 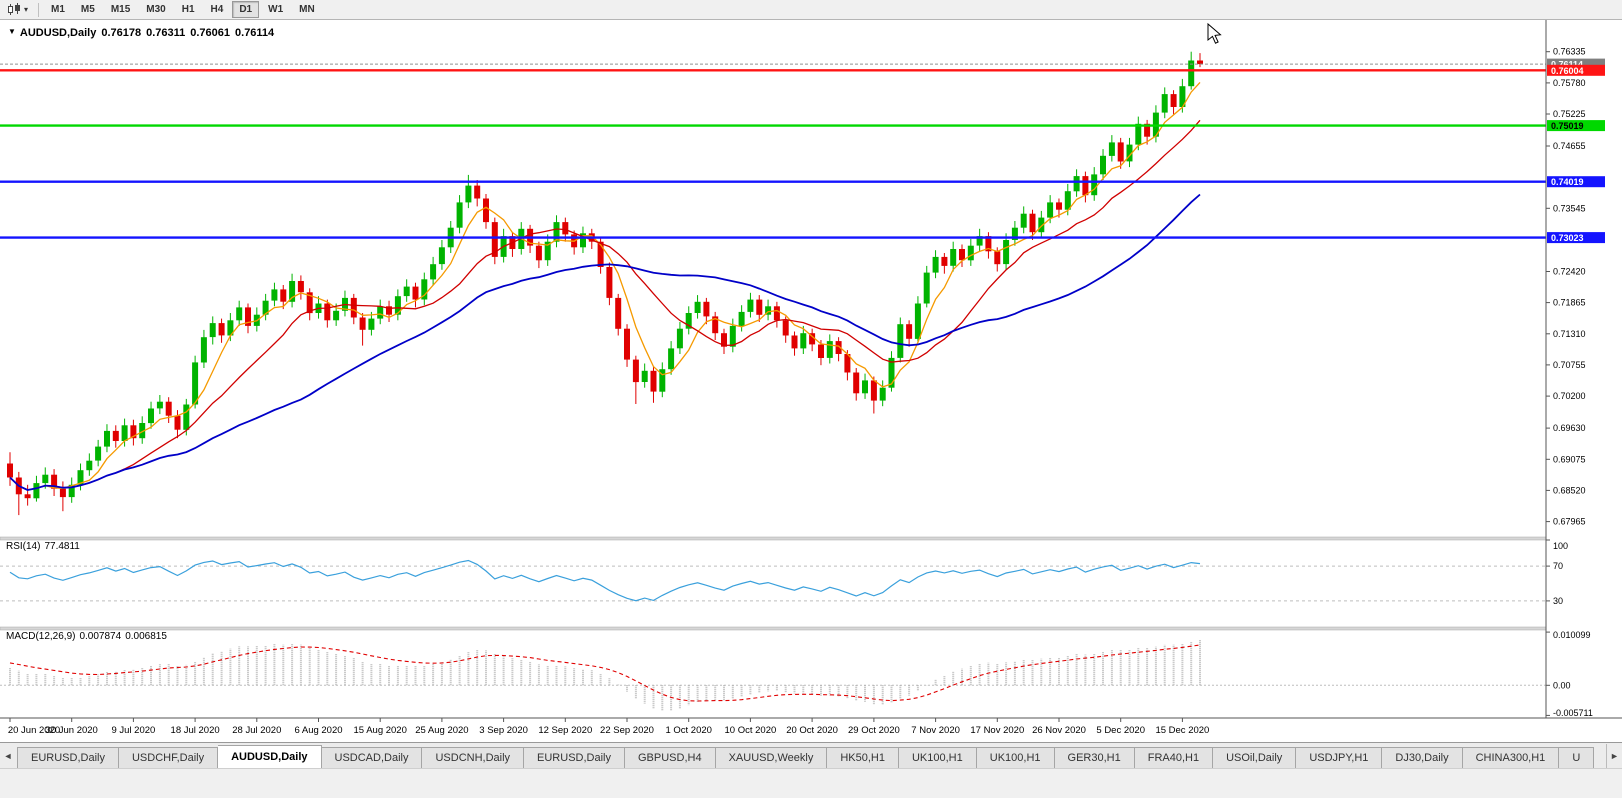 What do you see at coordinates (1422, 758) in the screenshot?
I see `chart-tab-dj30-daily: DJ30,Daily` at bounding box center [1422, 758].